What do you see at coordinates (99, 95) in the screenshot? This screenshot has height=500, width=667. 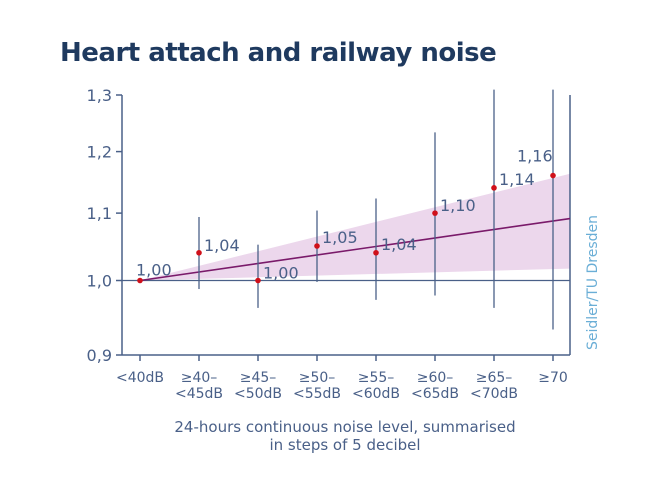 I see `y-tick-label: 1,3` at bounding box center [99, 95].